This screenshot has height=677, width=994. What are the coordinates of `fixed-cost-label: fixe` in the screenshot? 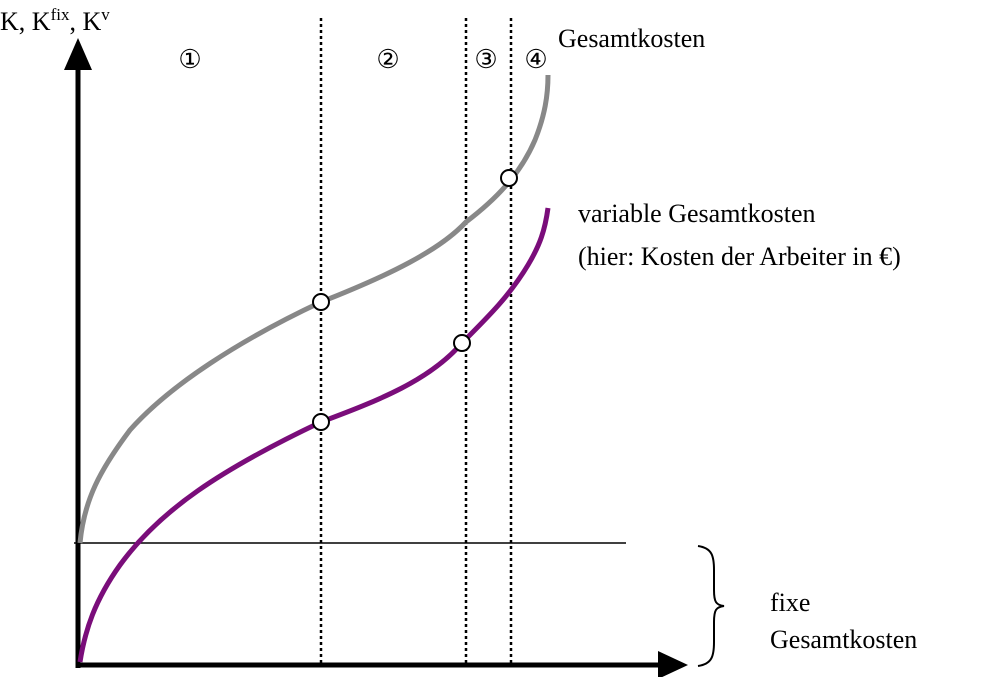 It's located at (790, 602).